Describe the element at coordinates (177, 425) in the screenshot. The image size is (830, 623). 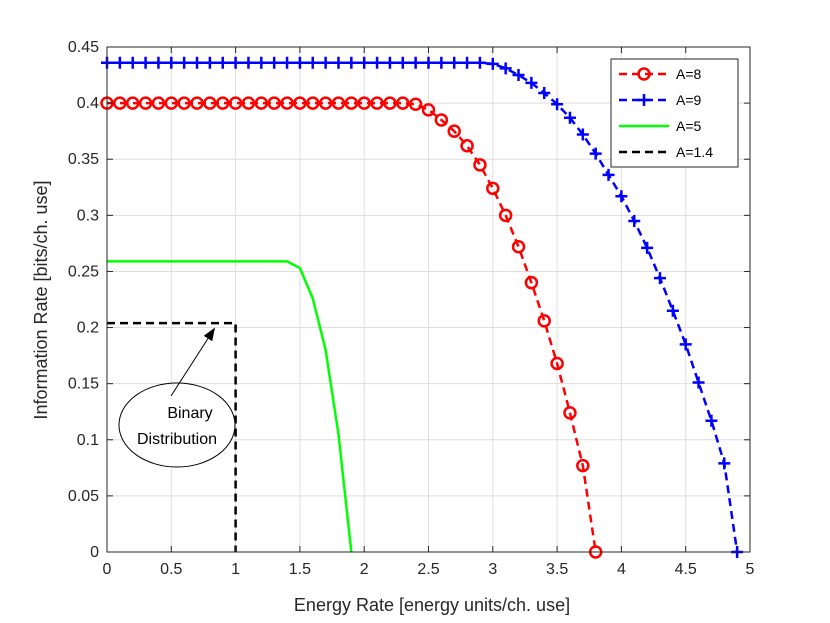
I see `annotation-ellipse` at that location.